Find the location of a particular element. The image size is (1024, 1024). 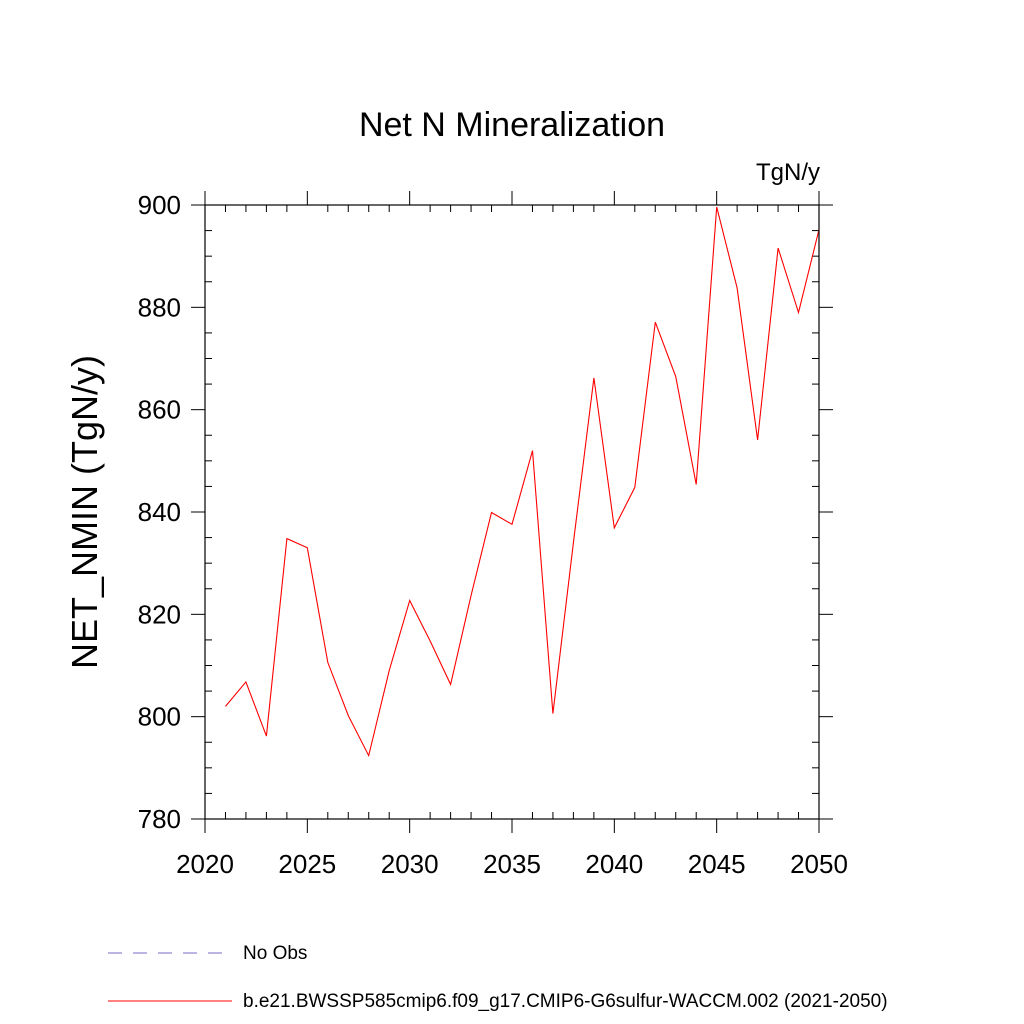

y-tick-label: 880 is located at coordinates (159, 307).